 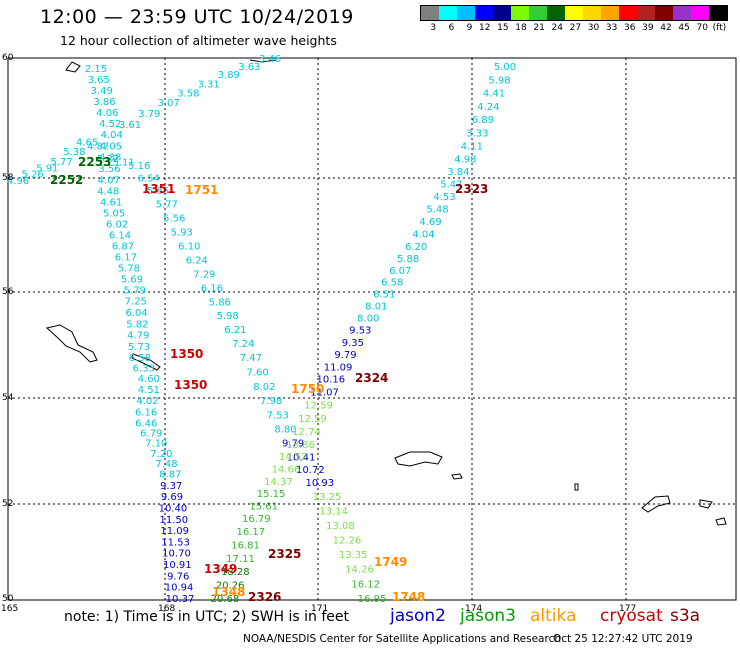 I want to click on swh-value: 5.48, so click(x=437, y=210).